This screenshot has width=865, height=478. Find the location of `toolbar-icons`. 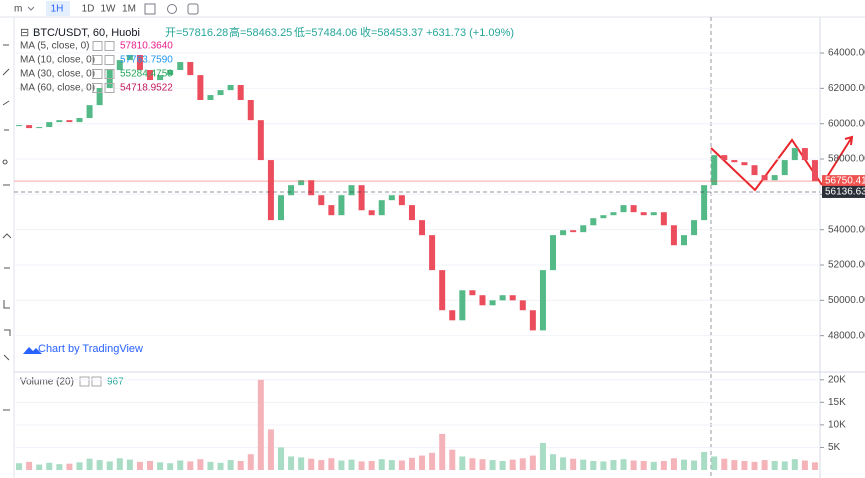

toolbar-icons is located at coordinates (113, 9).